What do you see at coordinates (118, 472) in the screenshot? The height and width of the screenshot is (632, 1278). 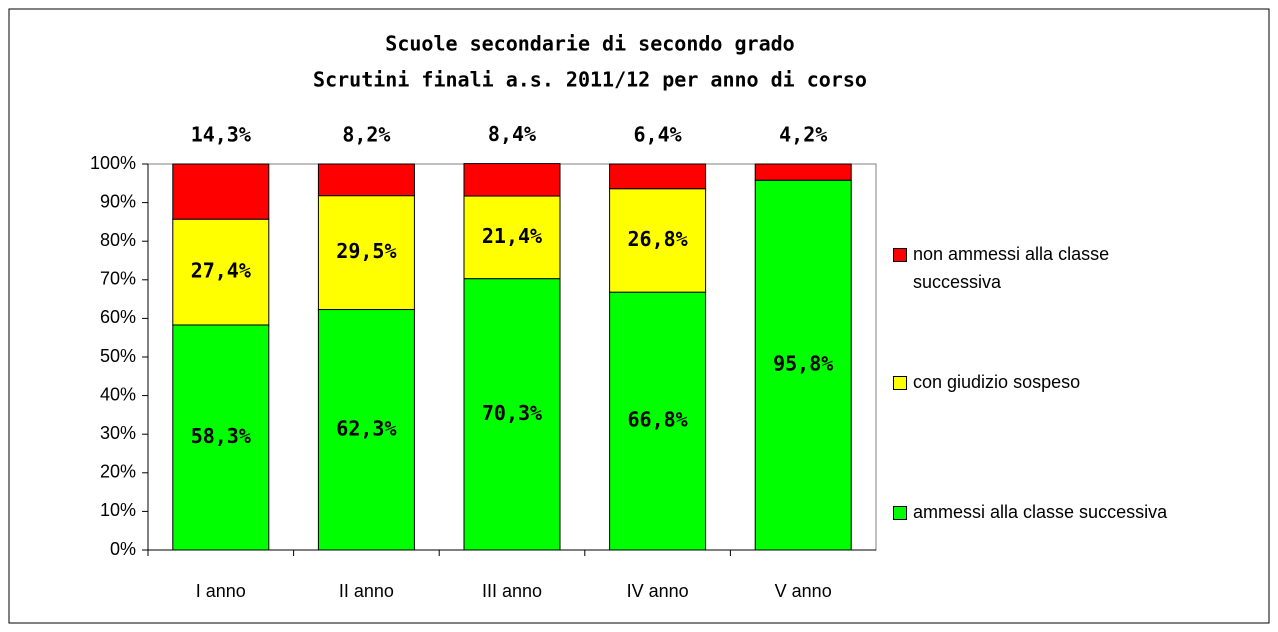 I see `y-tick-label: 20%` at bounding box center [118, 472].